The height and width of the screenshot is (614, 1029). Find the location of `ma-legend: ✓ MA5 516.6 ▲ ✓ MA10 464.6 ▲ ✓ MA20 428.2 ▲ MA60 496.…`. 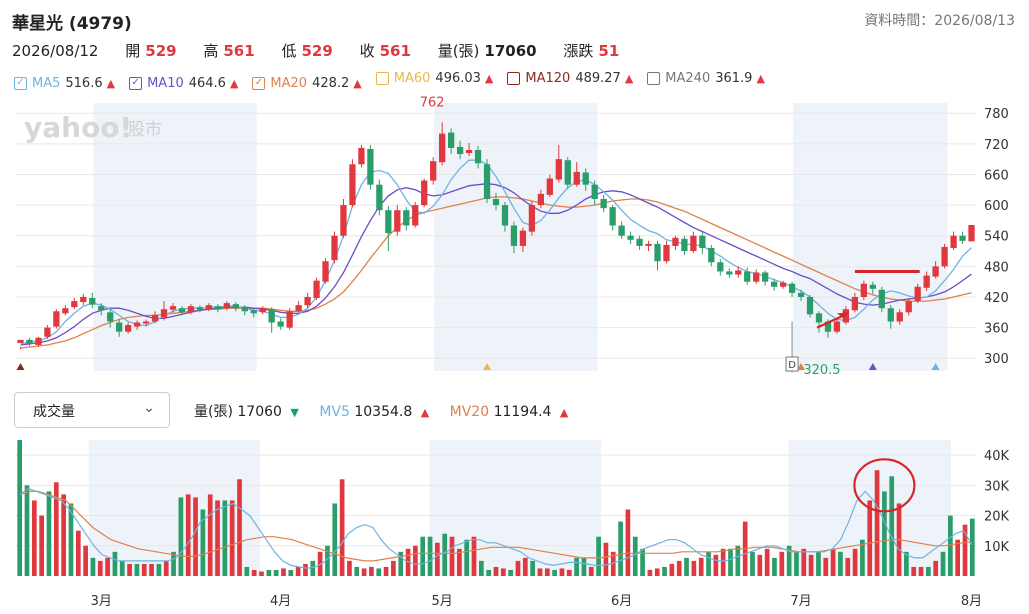

ma-legend: ✓ MA5 516.6 ▲ ✓ MA10 464.6 ▲ ✓ MA20 428.2 ▲ MA60 496.… is located at coordinates (396, 81).